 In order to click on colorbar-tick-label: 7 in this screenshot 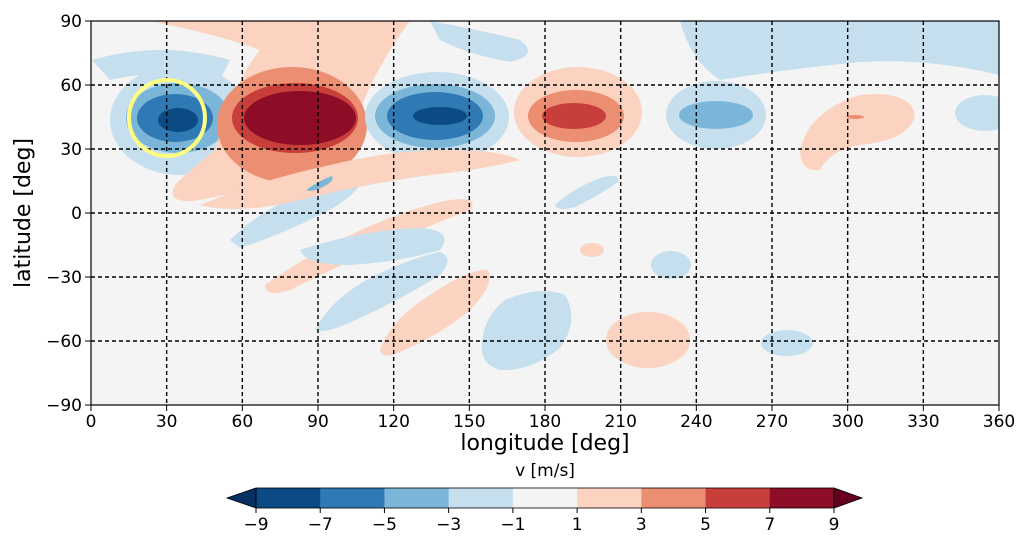, I will do `click(769, 525)`.